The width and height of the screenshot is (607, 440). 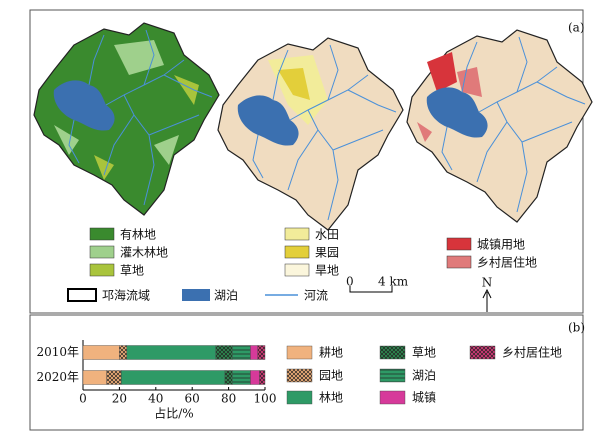 What do you see at coordinates (228, 399) in the screenshot?
I see `x-tick-label: 80` at bounding box center [228, 399].